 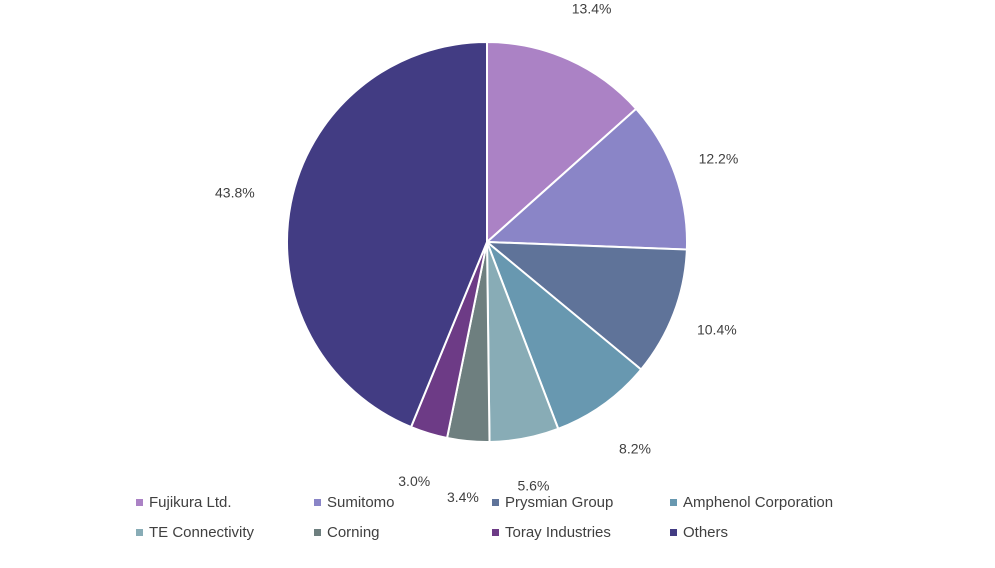 I want to click on pie-slice-amphenol-corporation, so click(x=563, y=334).